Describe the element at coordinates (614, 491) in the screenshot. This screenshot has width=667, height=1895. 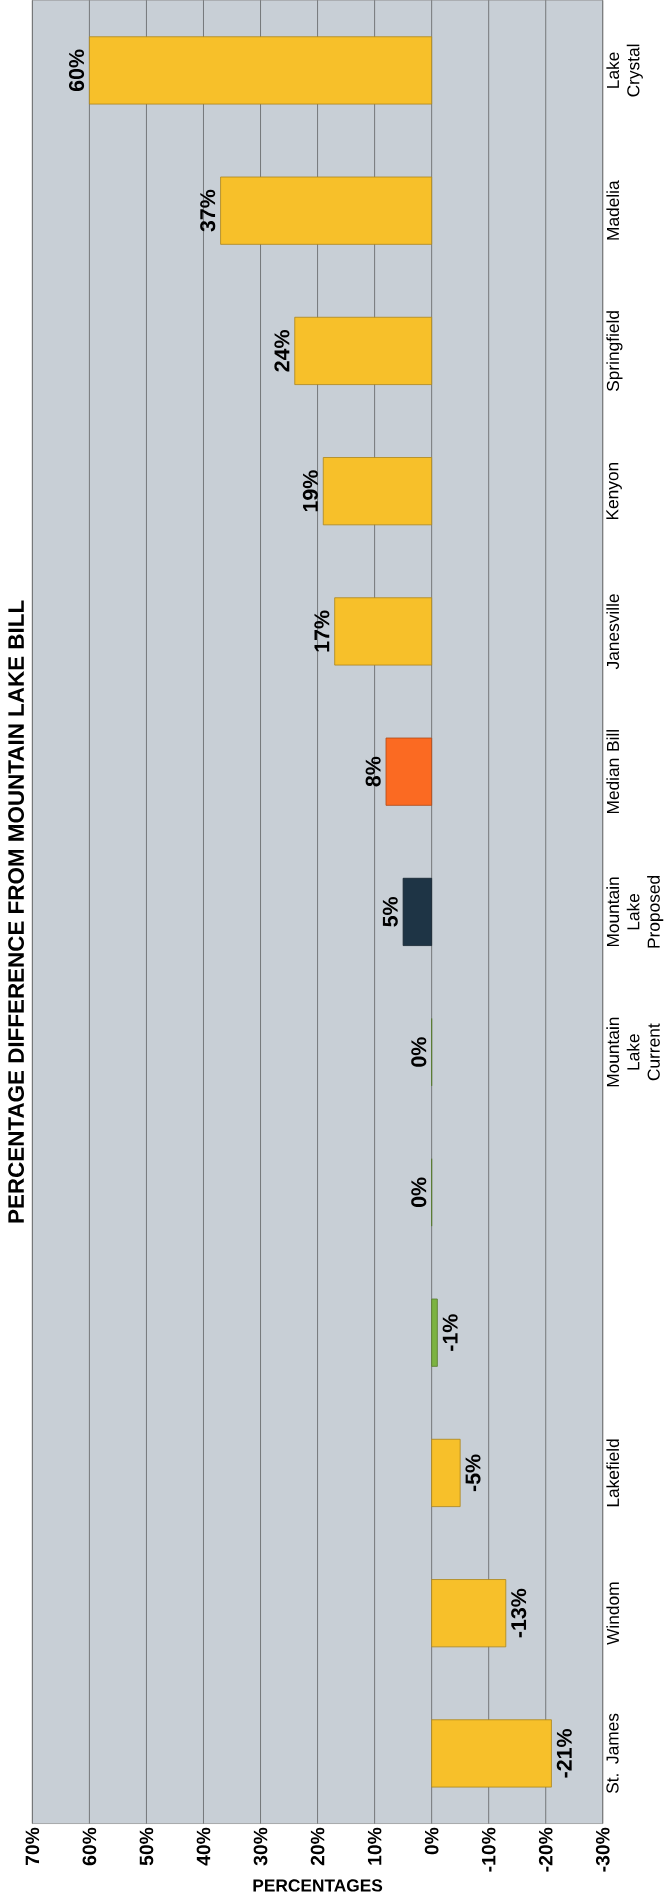
I see `y-tick-label: Kenyon` at that location.